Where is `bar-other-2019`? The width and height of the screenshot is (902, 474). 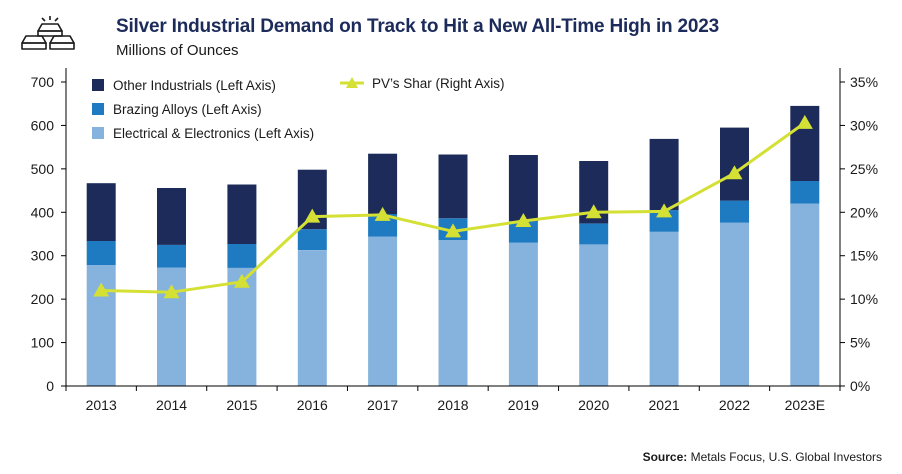 bar-other-2019 is located at coordinates (523, 188).